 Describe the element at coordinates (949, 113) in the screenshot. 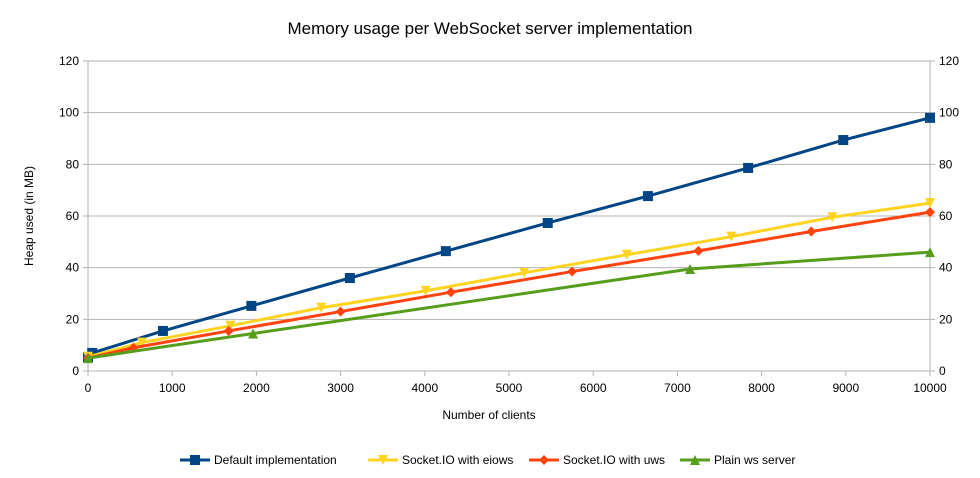

I see `y2-tick-label: 100` at that location.